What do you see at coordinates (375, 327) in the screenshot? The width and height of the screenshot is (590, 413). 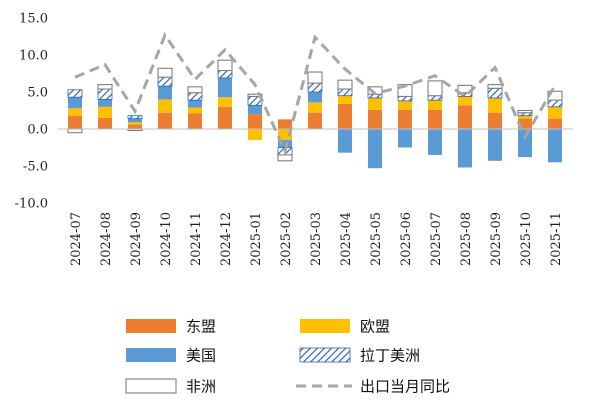 I see `legend-label: 欧盟` at bounding box center [375, 327].